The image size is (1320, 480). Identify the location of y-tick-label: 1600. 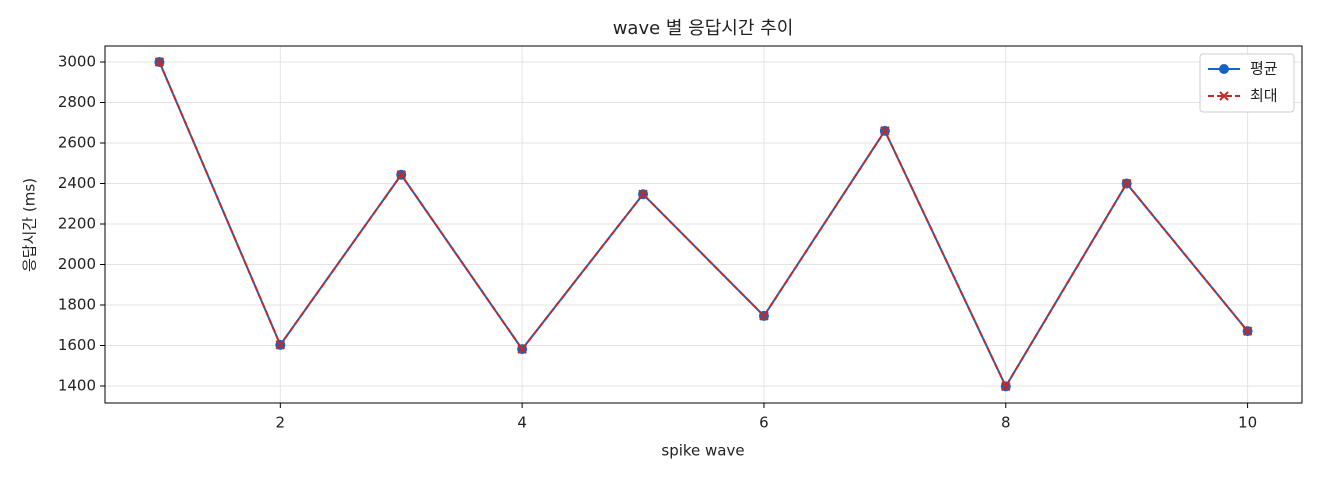
(77, 345).